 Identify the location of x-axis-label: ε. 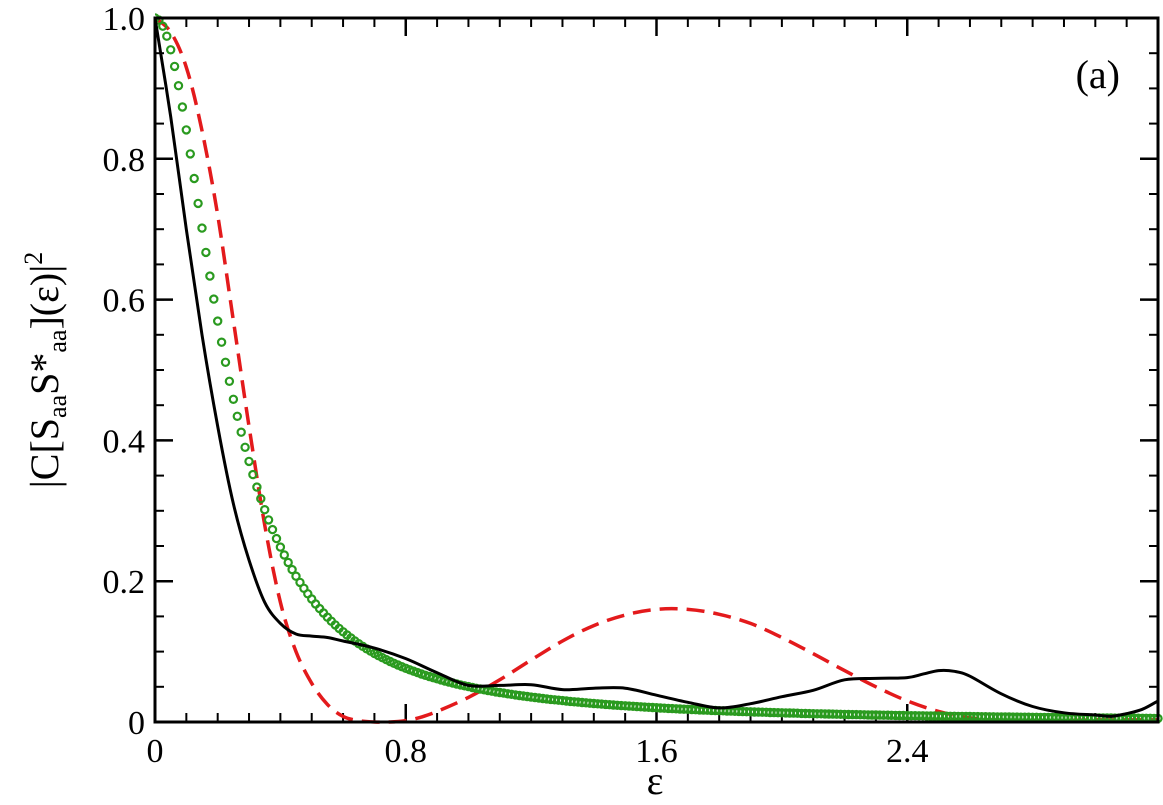
(655, 780).